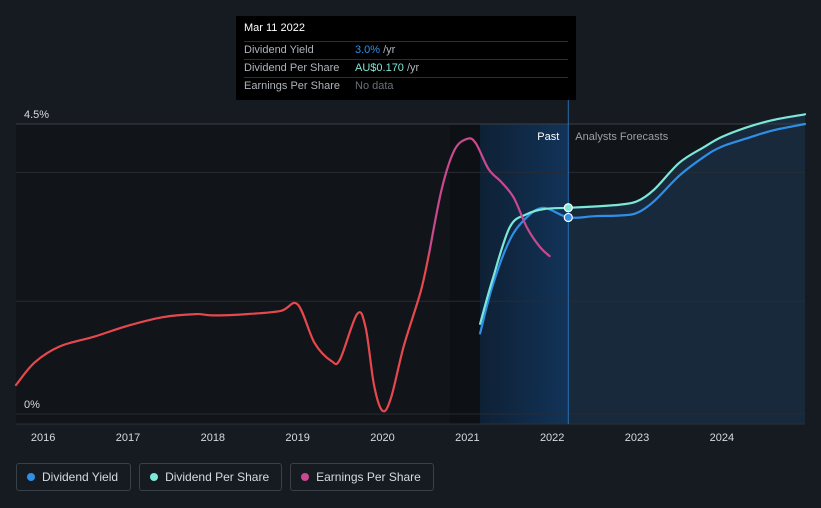 This screenshot has height=508, width=821. Describe the element at coordinates (292, 86) in the screenshot. I see `tooltip-label: Earnings Per Share` at that location.